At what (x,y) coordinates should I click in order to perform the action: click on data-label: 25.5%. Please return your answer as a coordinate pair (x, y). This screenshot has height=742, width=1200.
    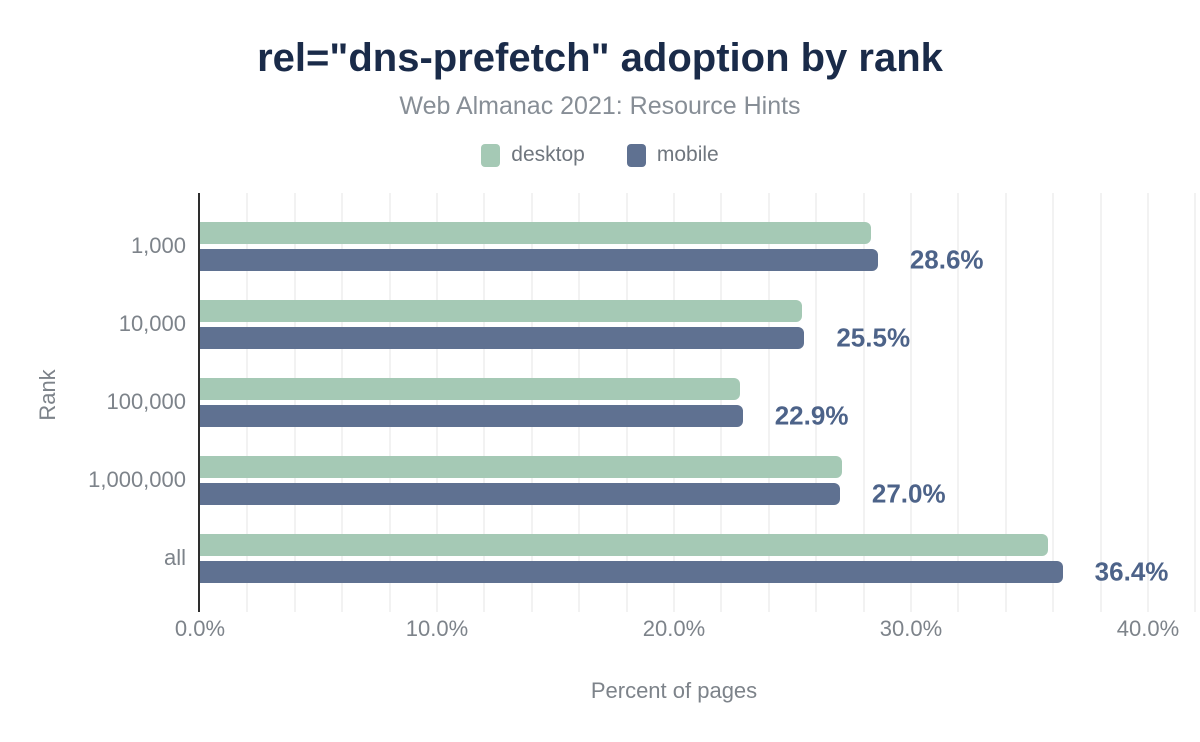
    Looking at the image, I should click on (873, 337).